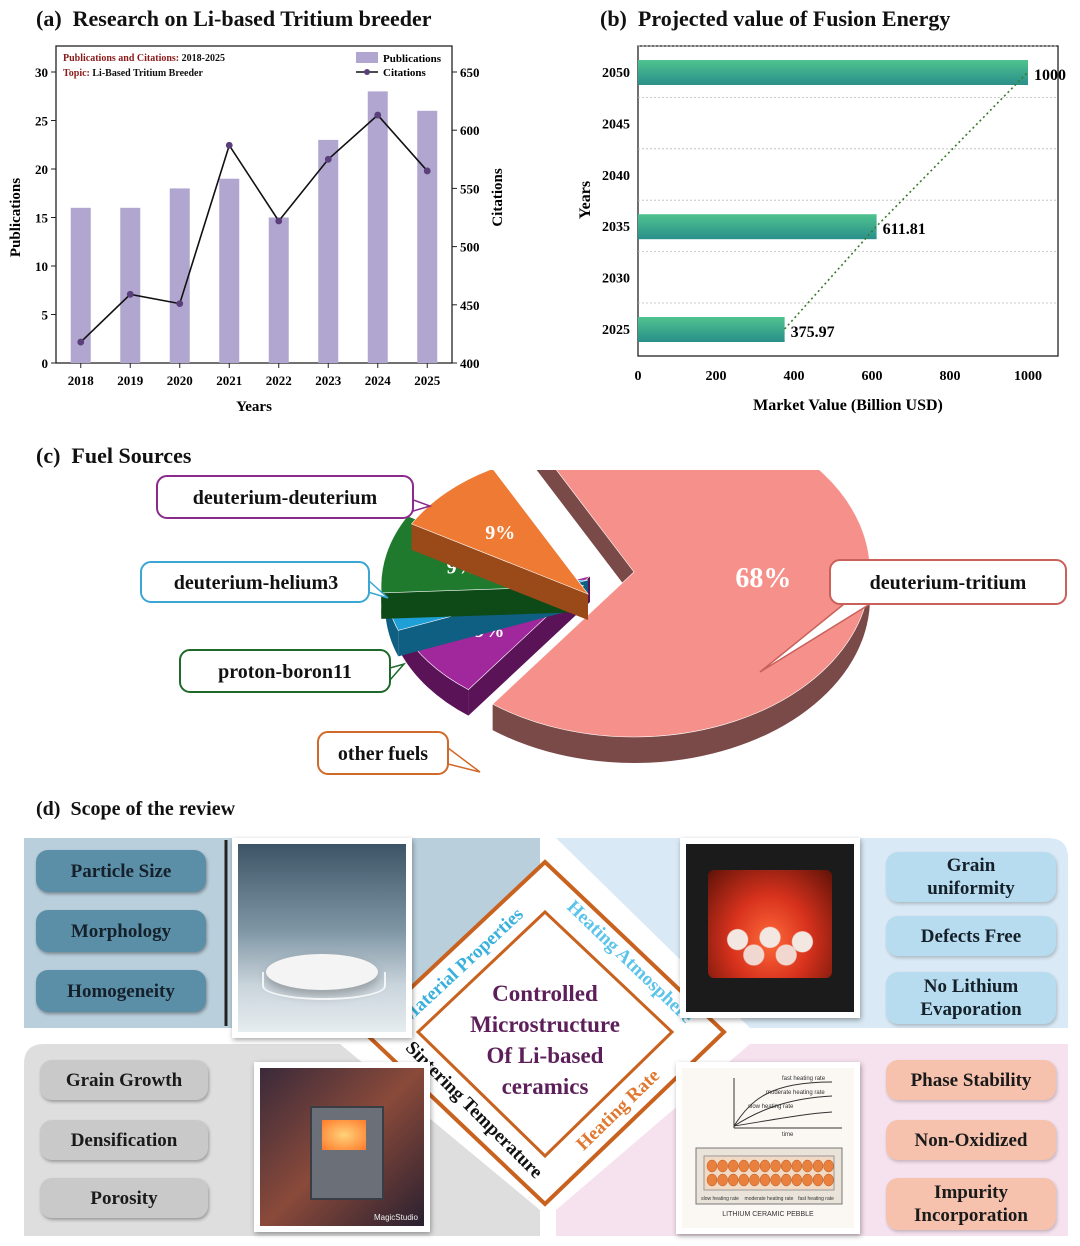  What do you see at coordinates (229, 145) in the screenshot?
I see `citation-point-2021` at bounding box center [229, 145].